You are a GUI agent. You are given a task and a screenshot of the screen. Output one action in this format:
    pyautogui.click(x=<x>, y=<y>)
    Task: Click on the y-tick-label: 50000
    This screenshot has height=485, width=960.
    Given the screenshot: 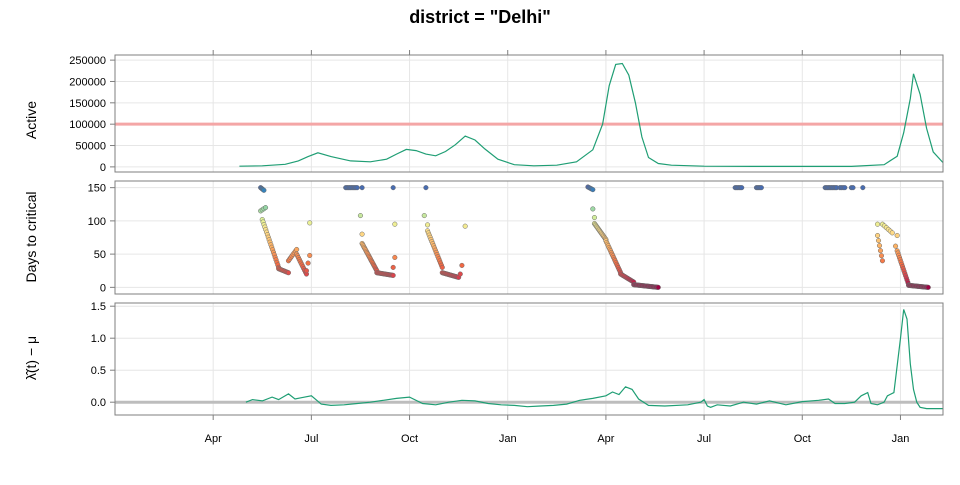 What is the action you would take?
    pyautogui.click(x=90, y=147)
    